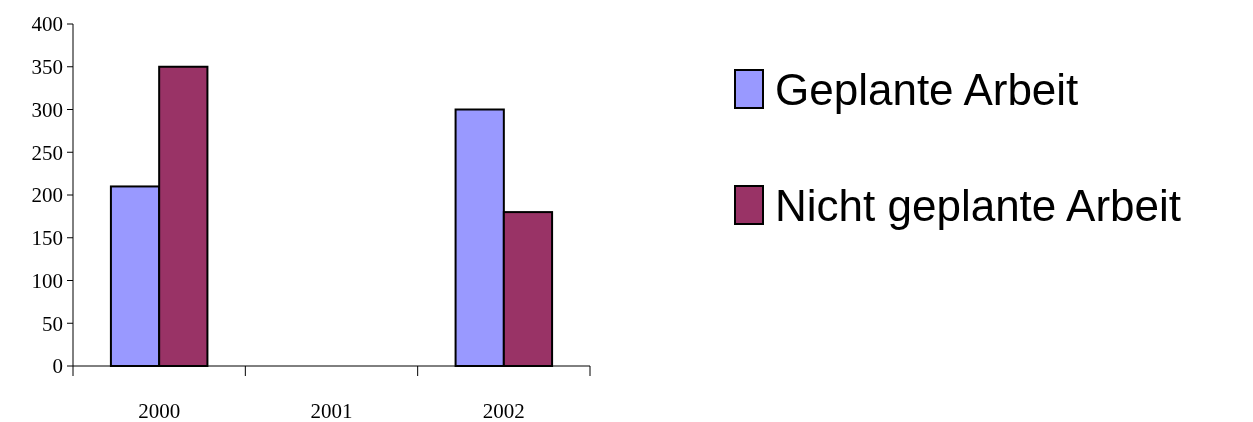  What do you see at coordinates (47, 238) in the screenshot?
I see `y-tick-label: 150` at bounding box center [47, 238].